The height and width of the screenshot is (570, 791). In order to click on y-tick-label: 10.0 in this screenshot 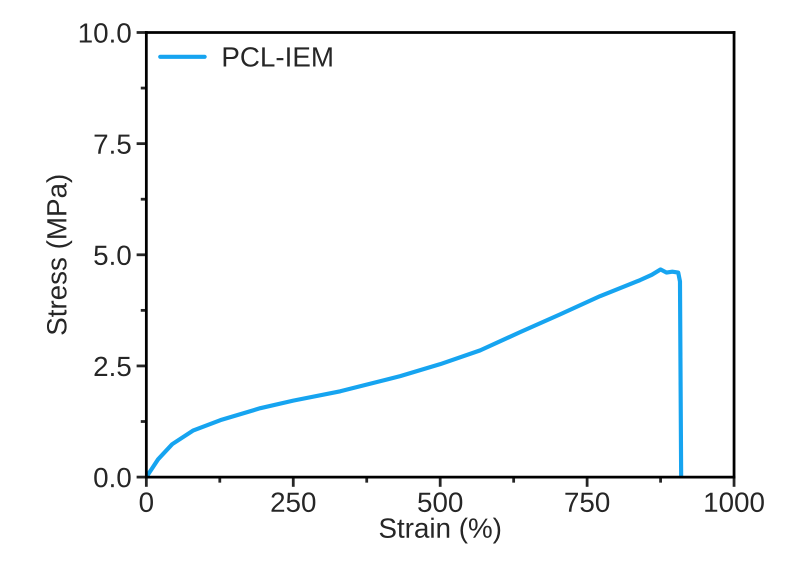, I will do `click(105, 33)`.